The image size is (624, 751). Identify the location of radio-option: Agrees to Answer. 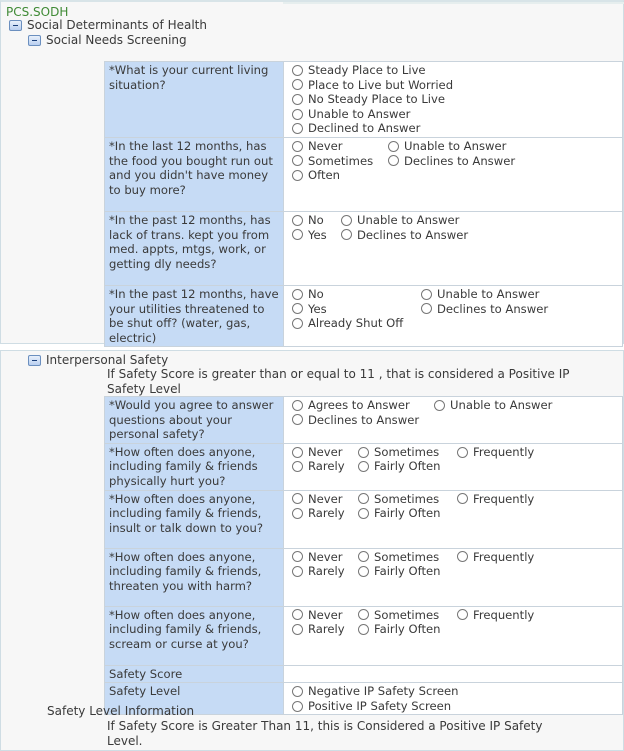
(363, 405).